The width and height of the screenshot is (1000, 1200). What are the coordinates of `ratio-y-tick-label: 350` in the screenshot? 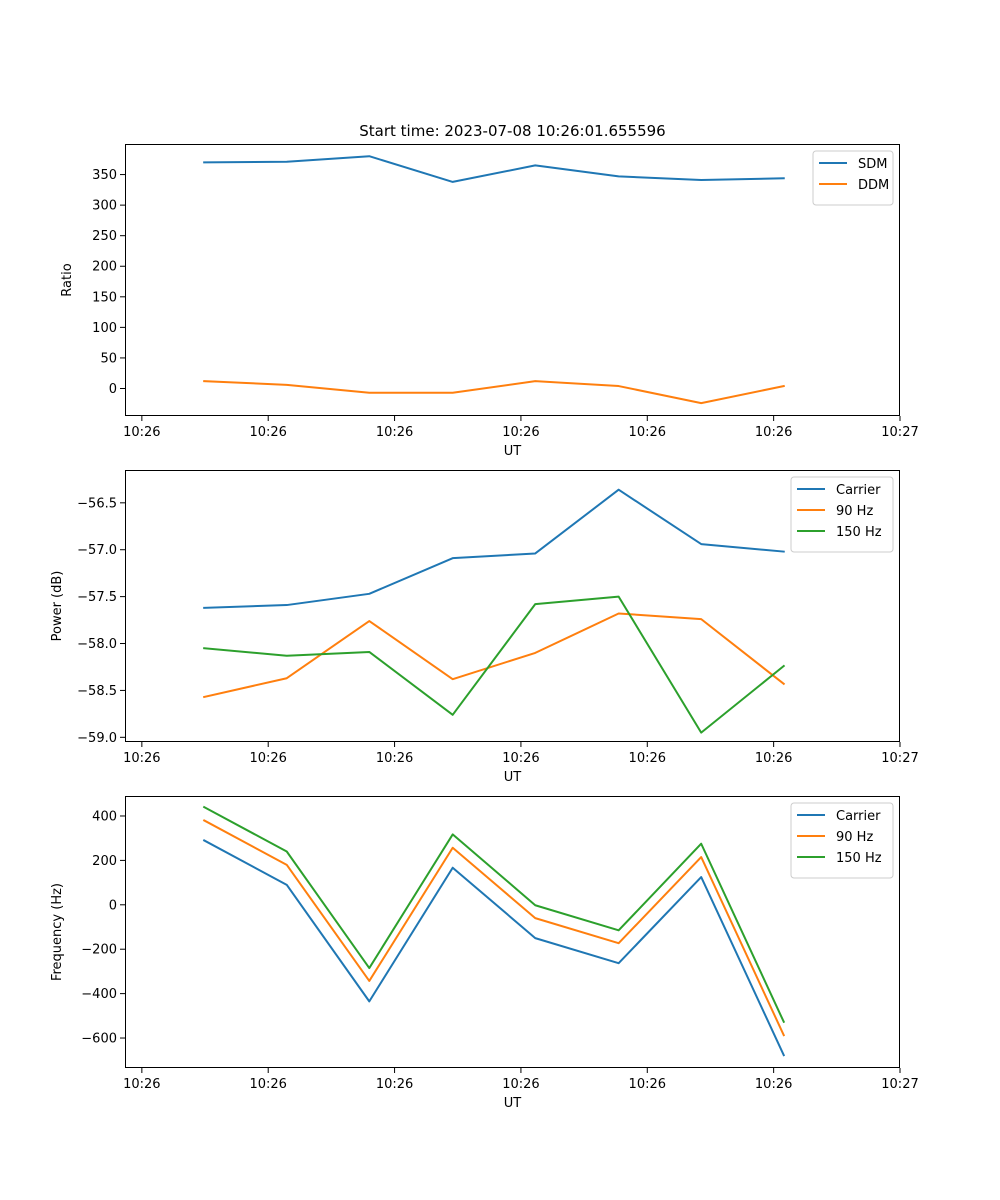 It's located at (104, 175).